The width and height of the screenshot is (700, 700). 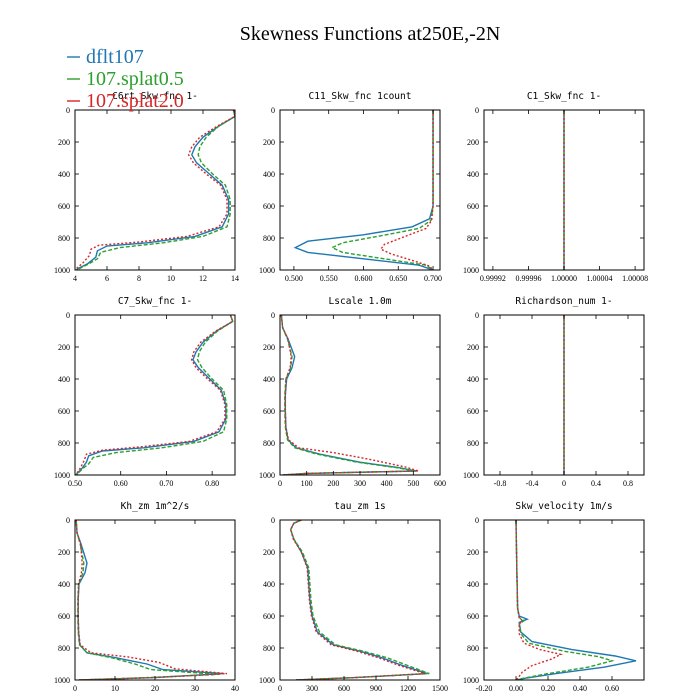 What do you see at coordinates (563, 301) in the screenshot?
I see `panel-title: Richardson_num 1-` at bounding box center [563, 301].